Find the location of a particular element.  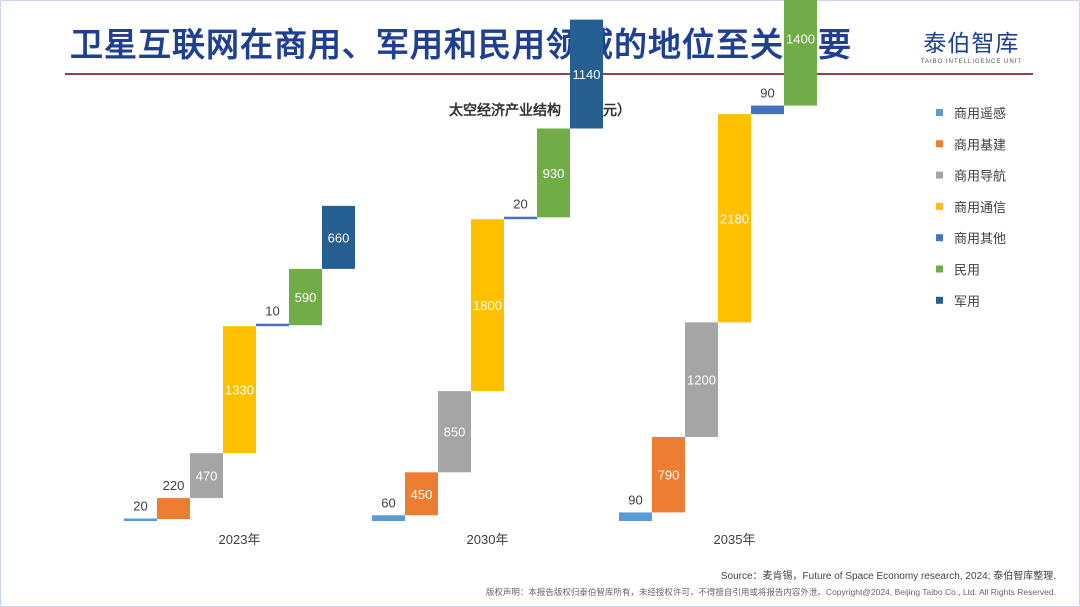

data-label-2-1: 60 is located at coordinates (388, 502).